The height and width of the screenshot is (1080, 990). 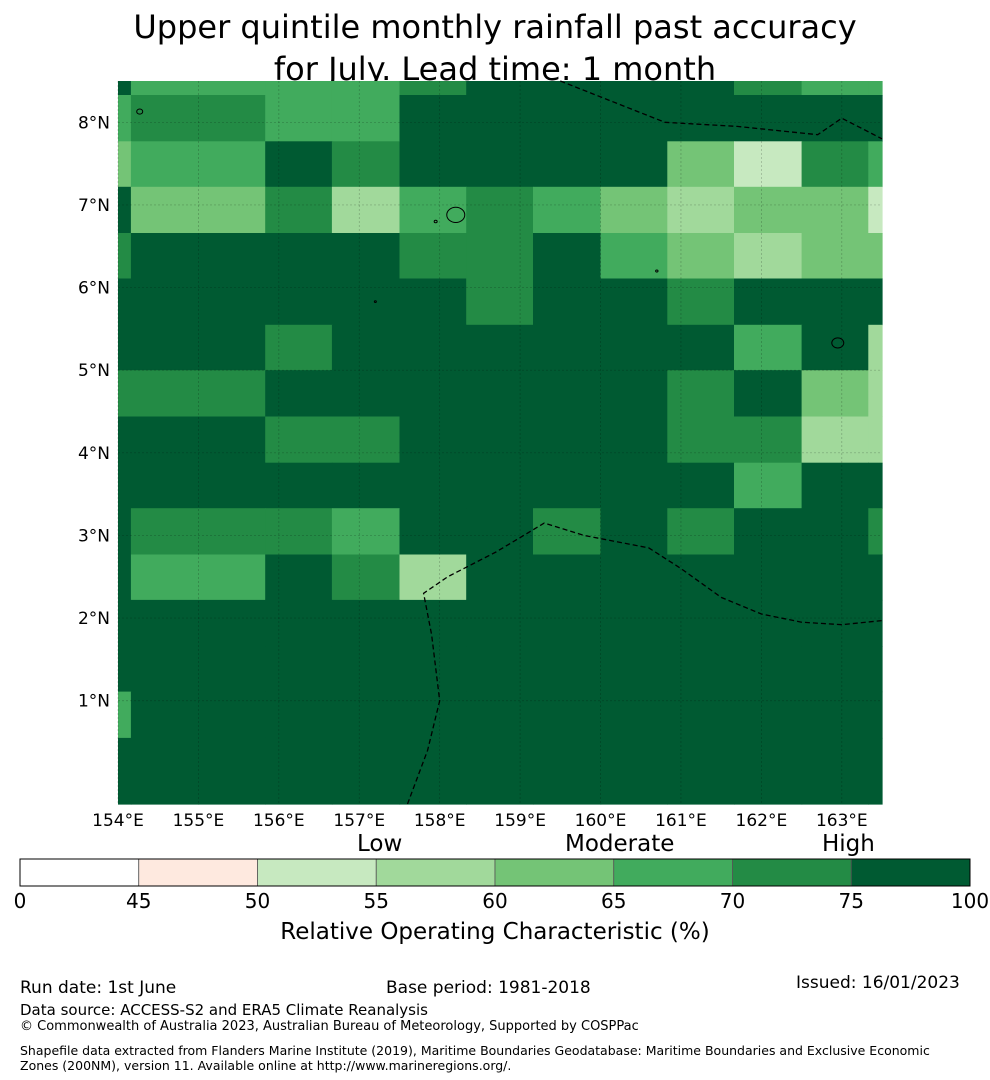 I want to click on lon-tick-label: 154°E, so click(x=118, y=821).